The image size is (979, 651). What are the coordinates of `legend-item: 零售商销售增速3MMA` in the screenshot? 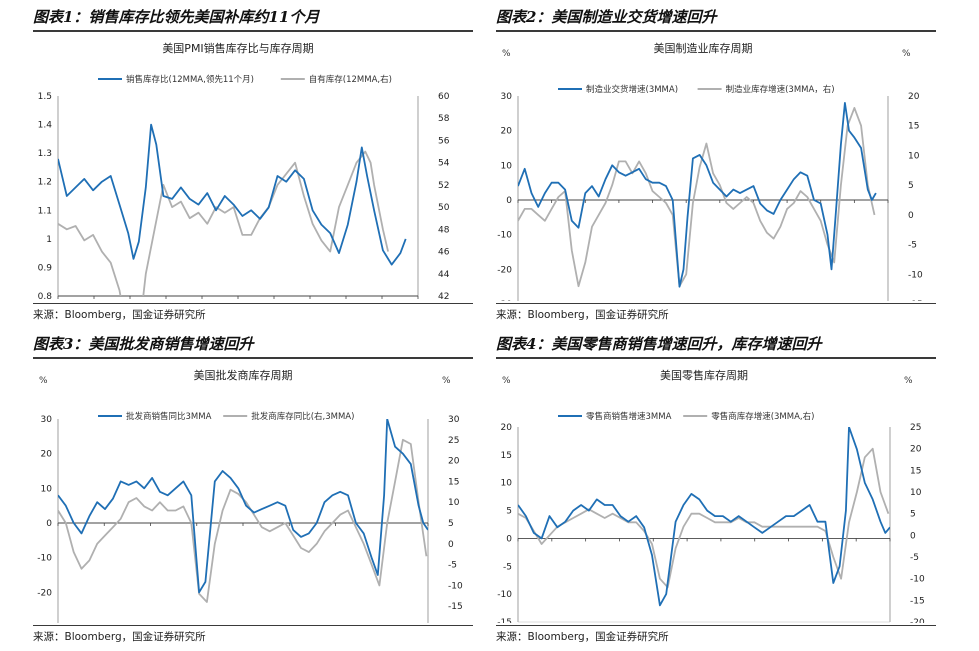 It's located at (615, 416).